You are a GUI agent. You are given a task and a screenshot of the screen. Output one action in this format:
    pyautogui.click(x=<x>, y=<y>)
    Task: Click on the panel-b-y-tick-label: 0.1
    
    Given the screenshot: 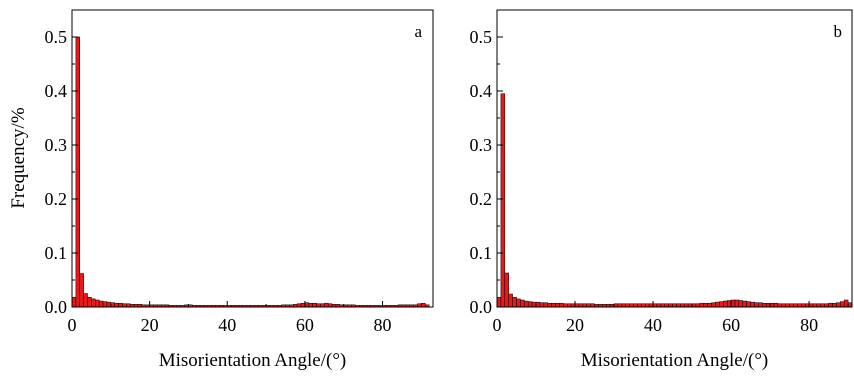 What is the action you would take?
    pyautogui.click(x=481, y=253)
    